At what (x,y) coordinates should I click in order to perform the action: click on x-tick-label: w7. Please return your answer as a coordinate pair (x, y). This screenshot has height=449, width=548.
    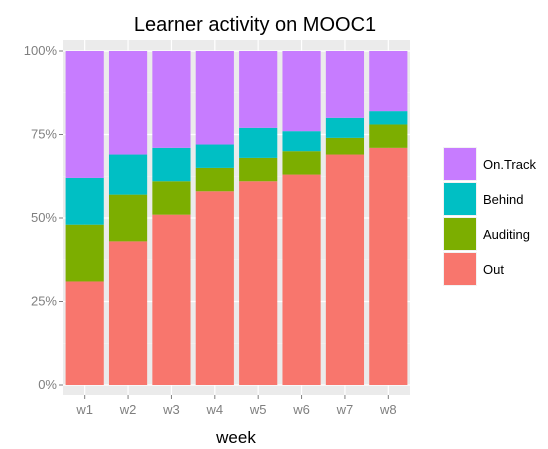
    Looking at the image, I should click on (345, 409).